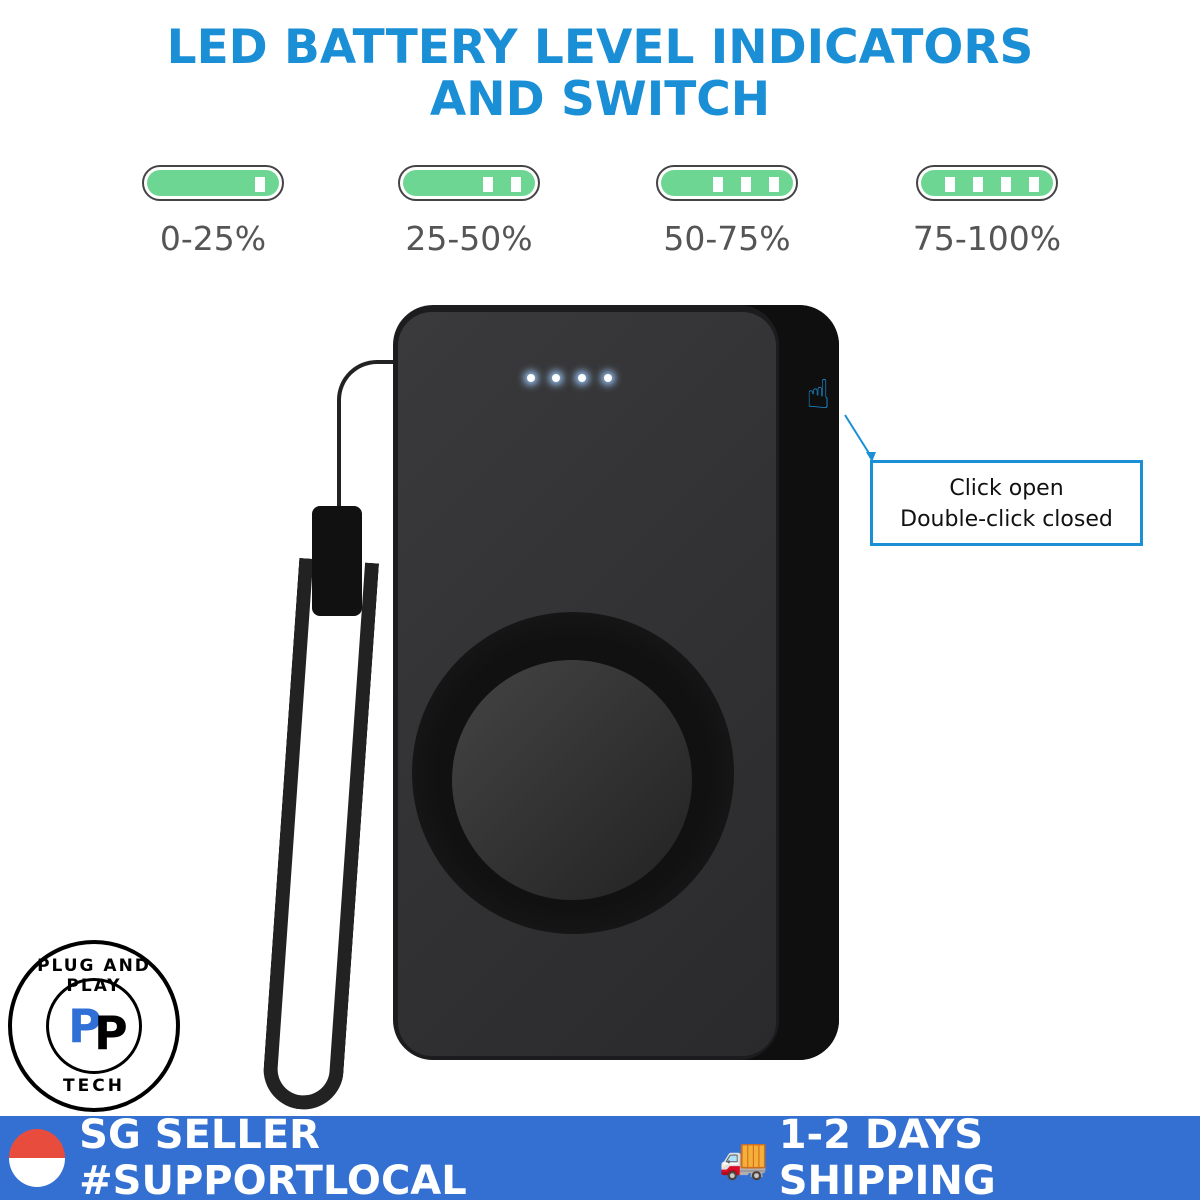 The width and height of the screenshot is (1200, 1204). What do you see at coordinates (887, 1158) in the screenshot?
I see `shipping-text: 1-2 DAYS SHIPPING` at bounding box center [887, 1158].